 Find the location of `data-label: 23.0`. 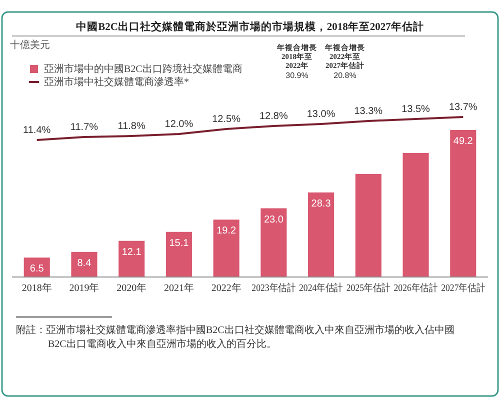

data-label: 23.0 is located at coordinates (274, 220).